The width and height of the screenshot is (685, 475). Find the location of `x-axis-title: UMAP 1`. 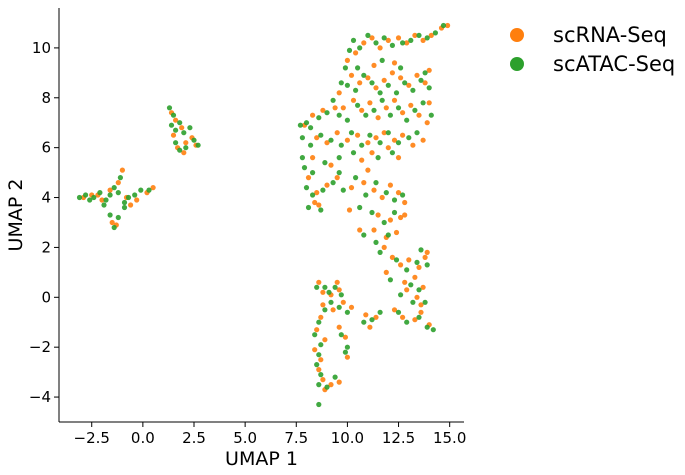

x-axis-title: UMAP 1 is located at coordinates (261, 459).